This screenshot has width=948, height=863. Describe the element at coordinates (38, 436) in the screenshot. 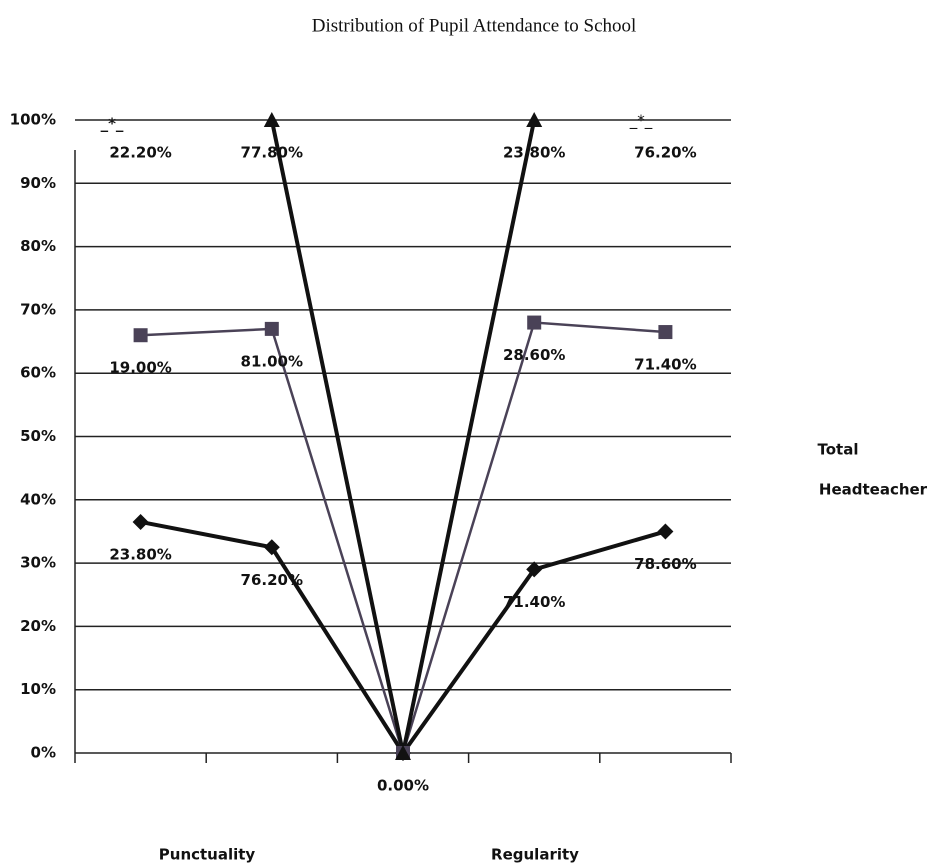

I see `y-tick-label: 50%` at that location.